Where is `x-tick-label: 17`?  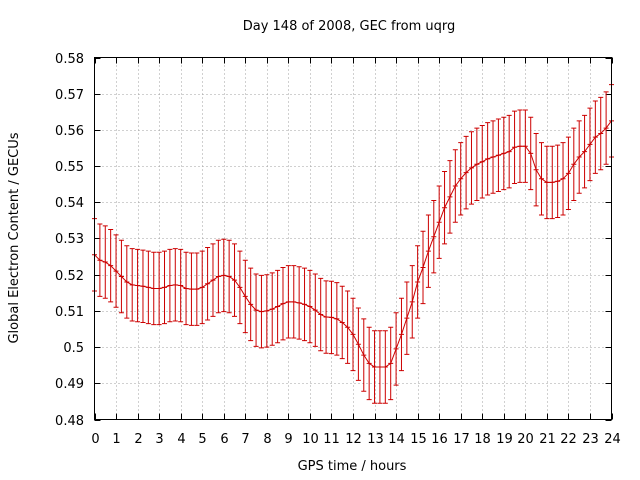 x-tick-label: 17 is located at coordinates (461, 439).